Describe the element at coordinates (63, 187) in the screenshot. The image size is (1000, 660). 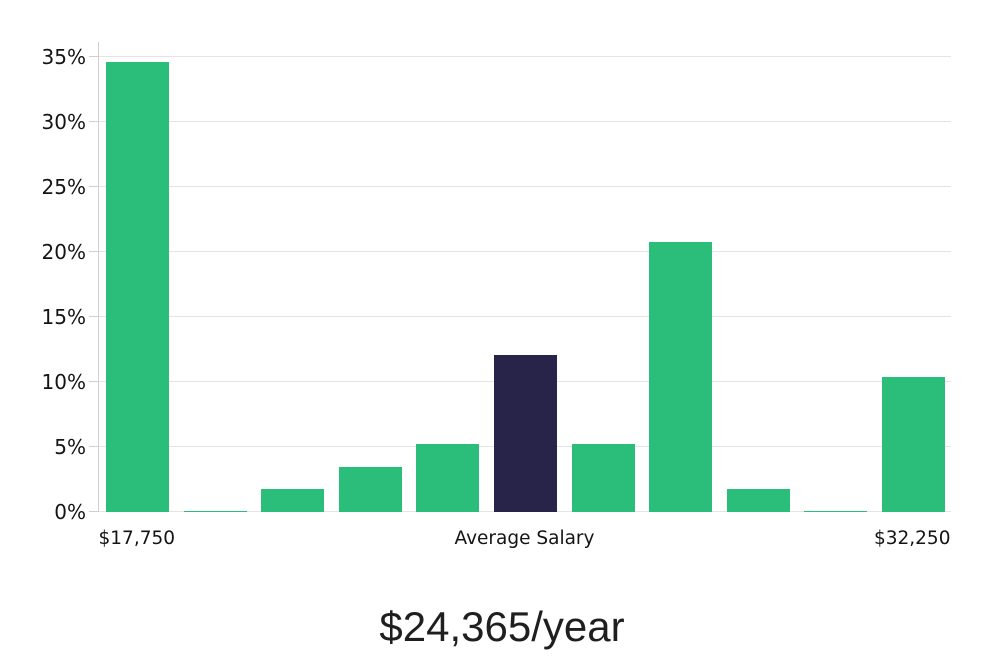
I see `y-tick-label-25pct: 25%` at that location.